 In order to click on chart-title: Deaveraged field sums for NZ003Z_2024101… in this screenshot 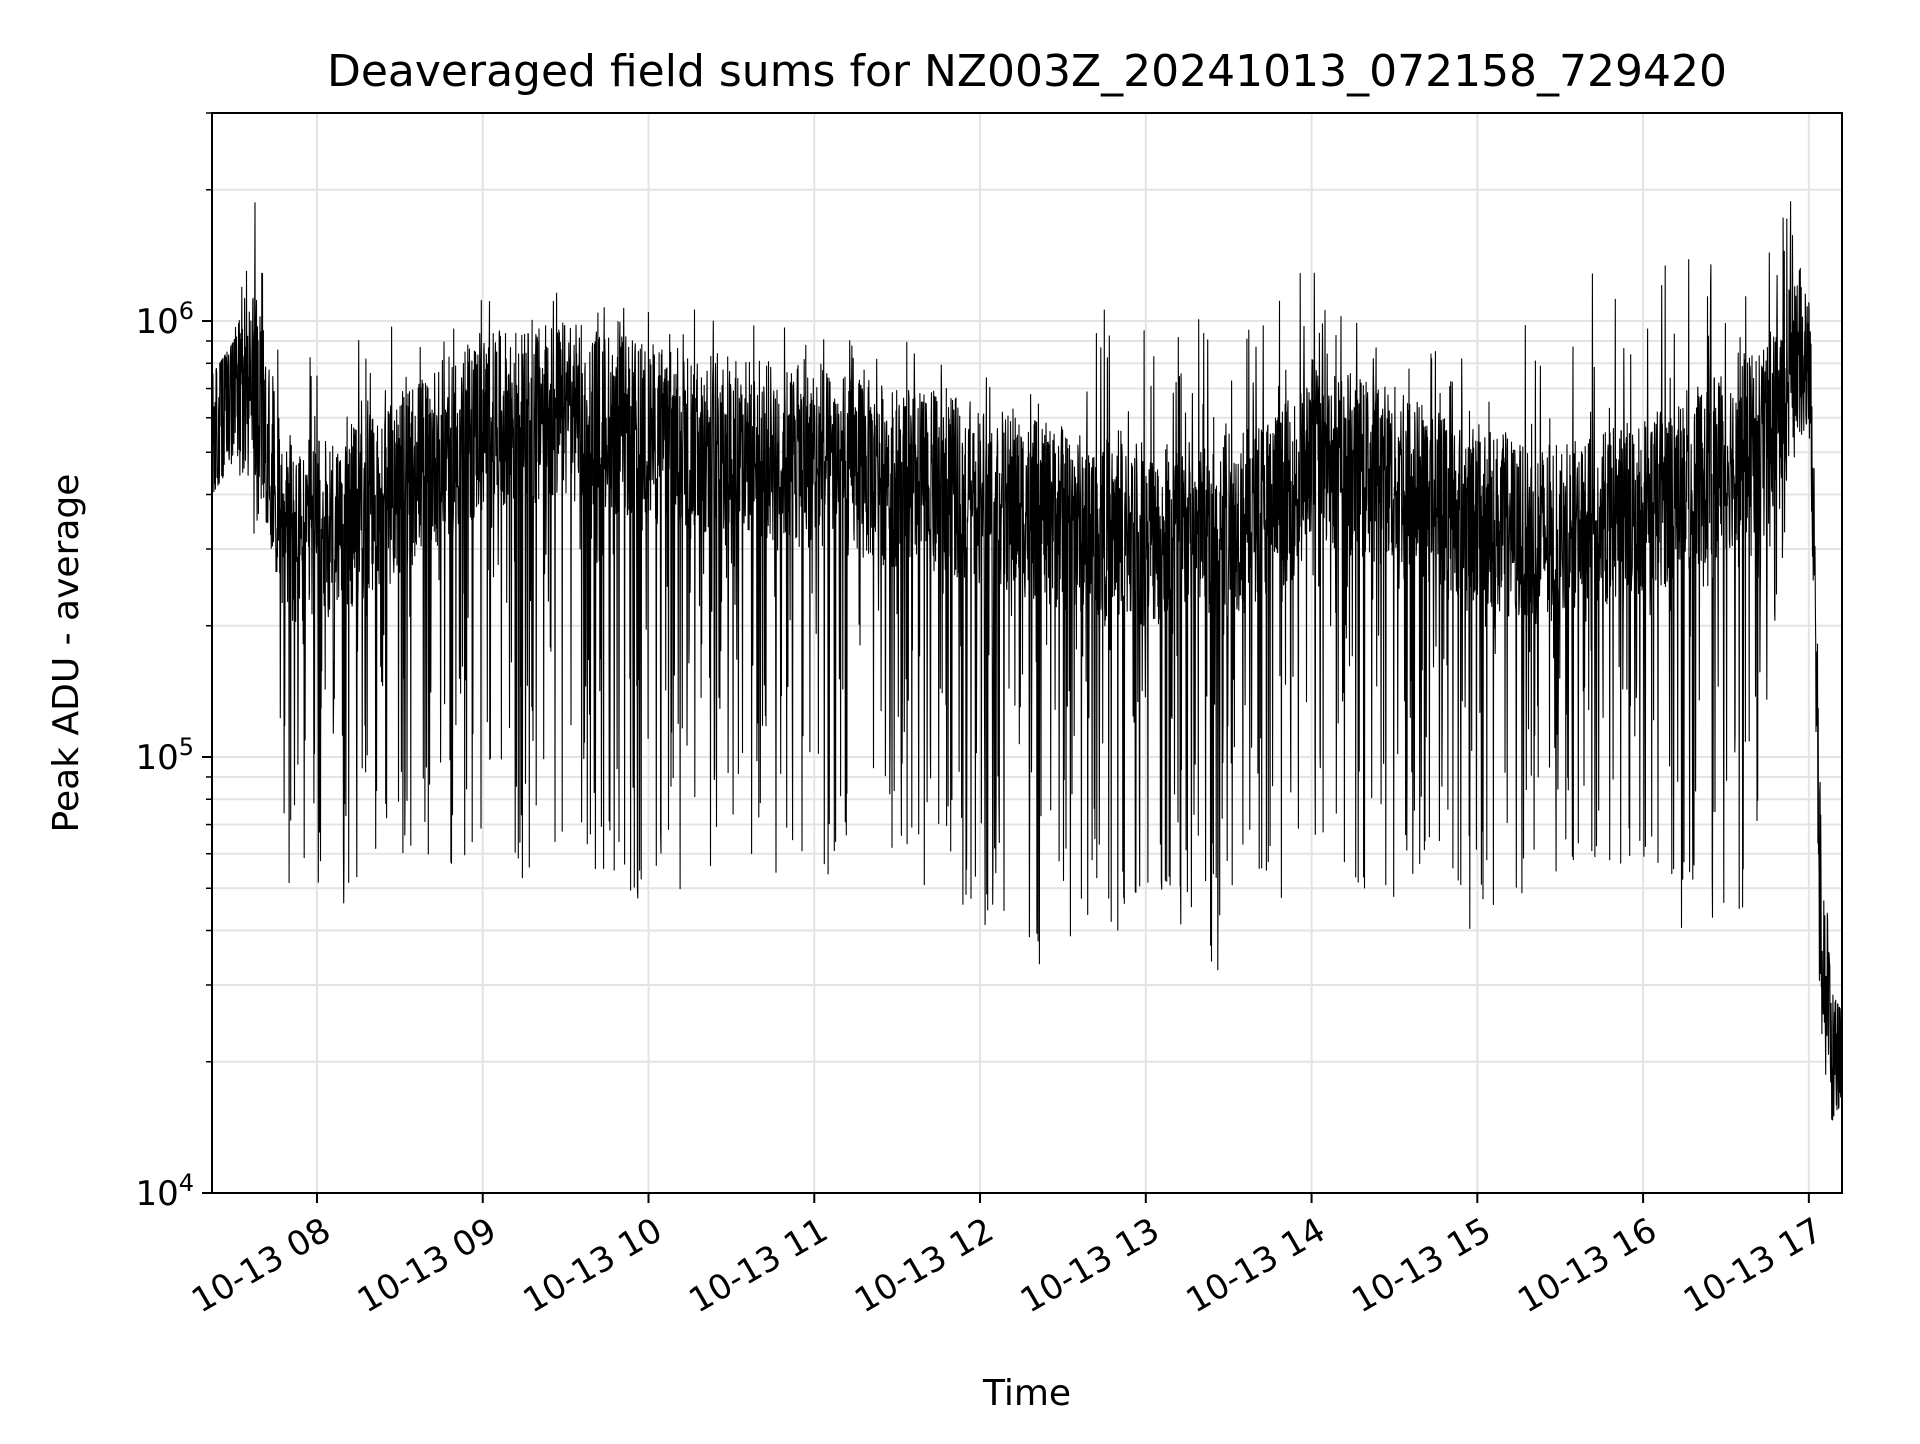, I will do `click(1027, 71)`.